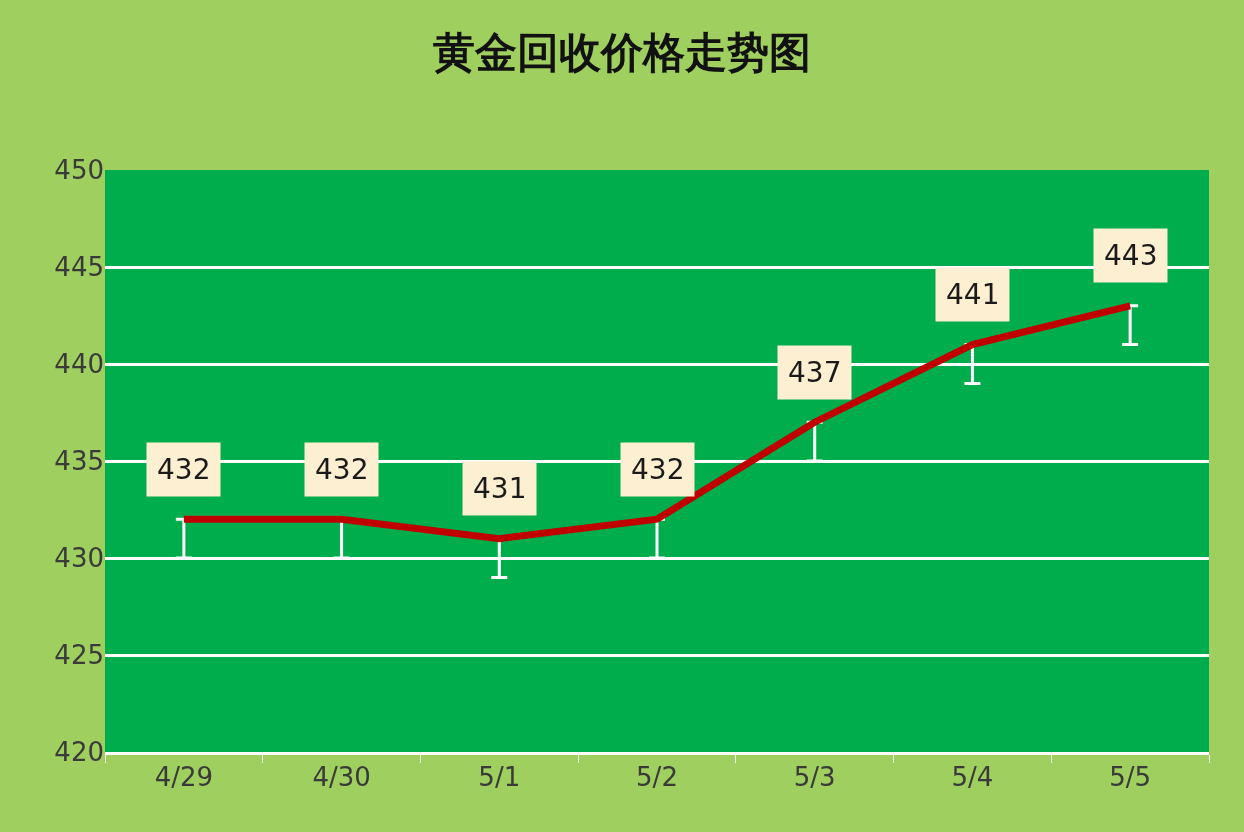  I want to click on y-tick-label: 420, so click(79, 752).